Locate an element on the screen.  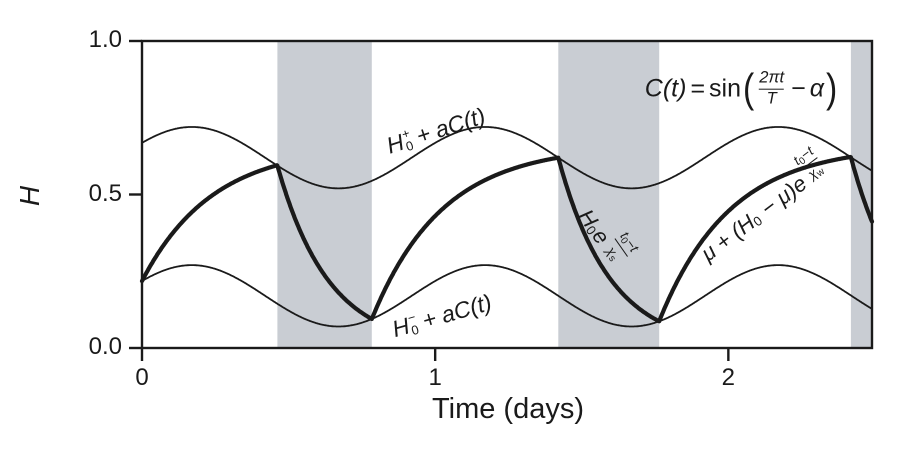
x-tick-label: 0 is located at coordinates (142, 377).